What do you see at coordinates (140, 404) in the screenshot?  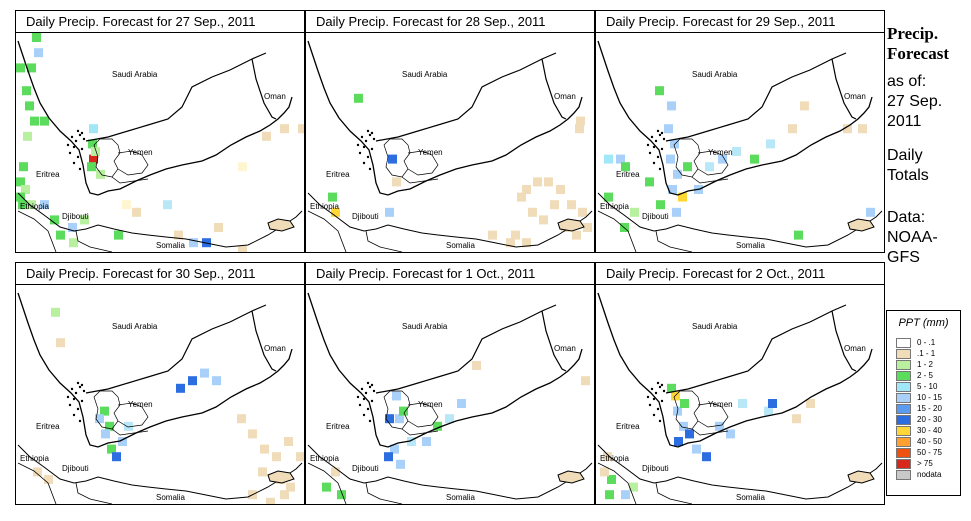 I see `place-label-yemen: Yemen` at bounding box center [140, 404].